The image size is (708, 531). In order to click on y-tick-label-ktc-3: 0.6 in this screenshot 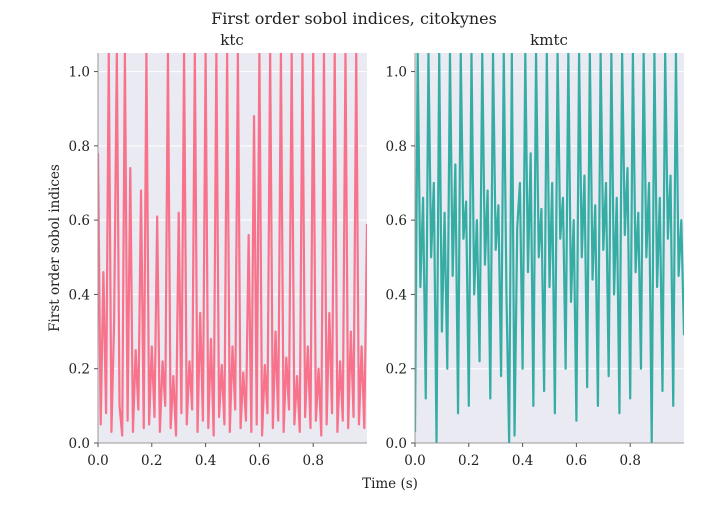, I will do `click(79, 221)`.